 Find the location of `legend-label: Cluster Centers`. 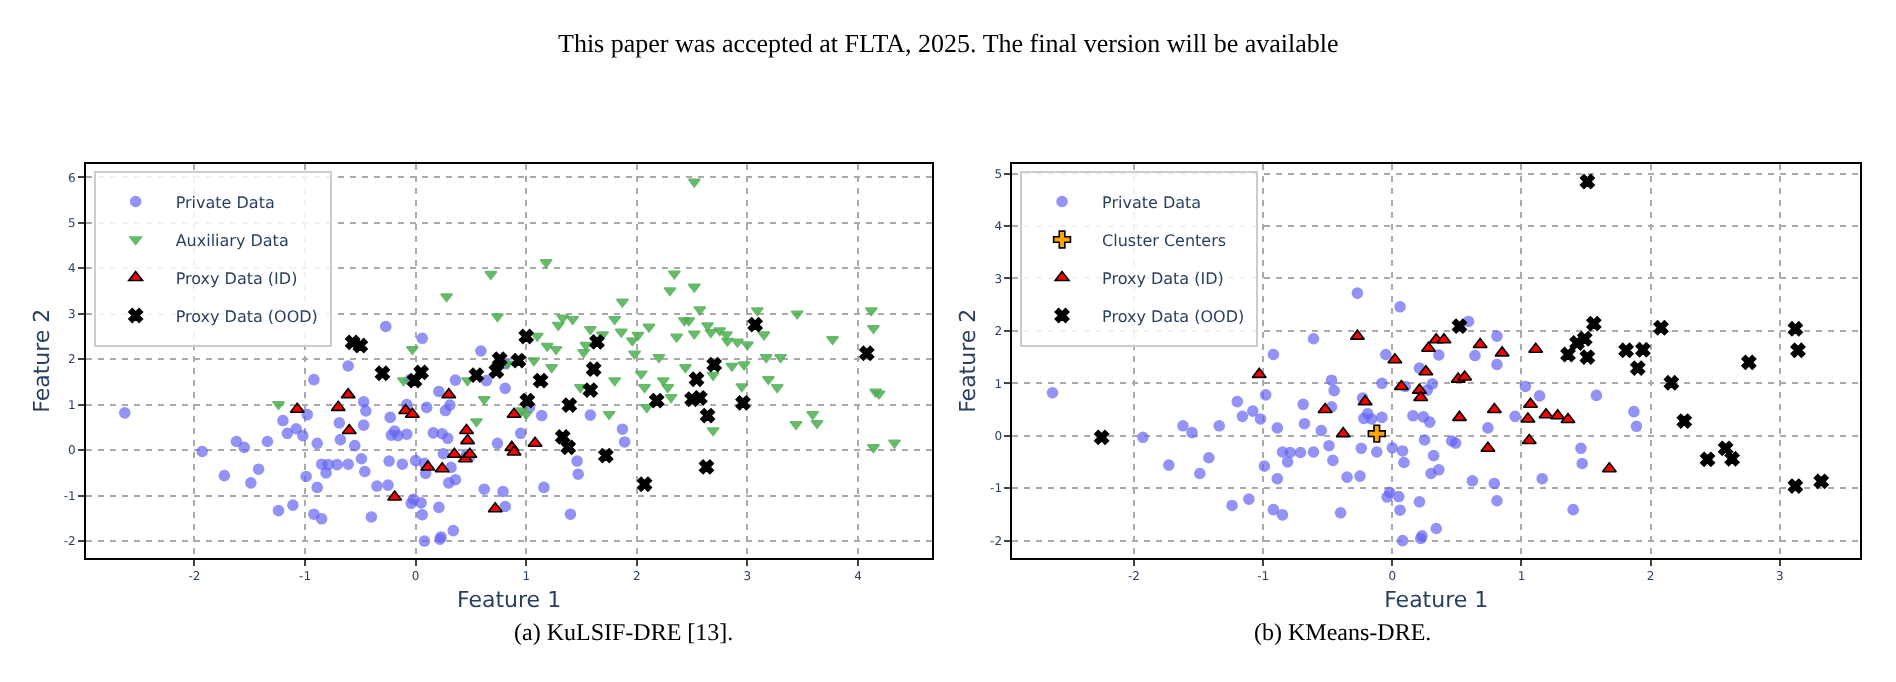

legend-label: Cluster Centers is located at coordinates (1164, 240).